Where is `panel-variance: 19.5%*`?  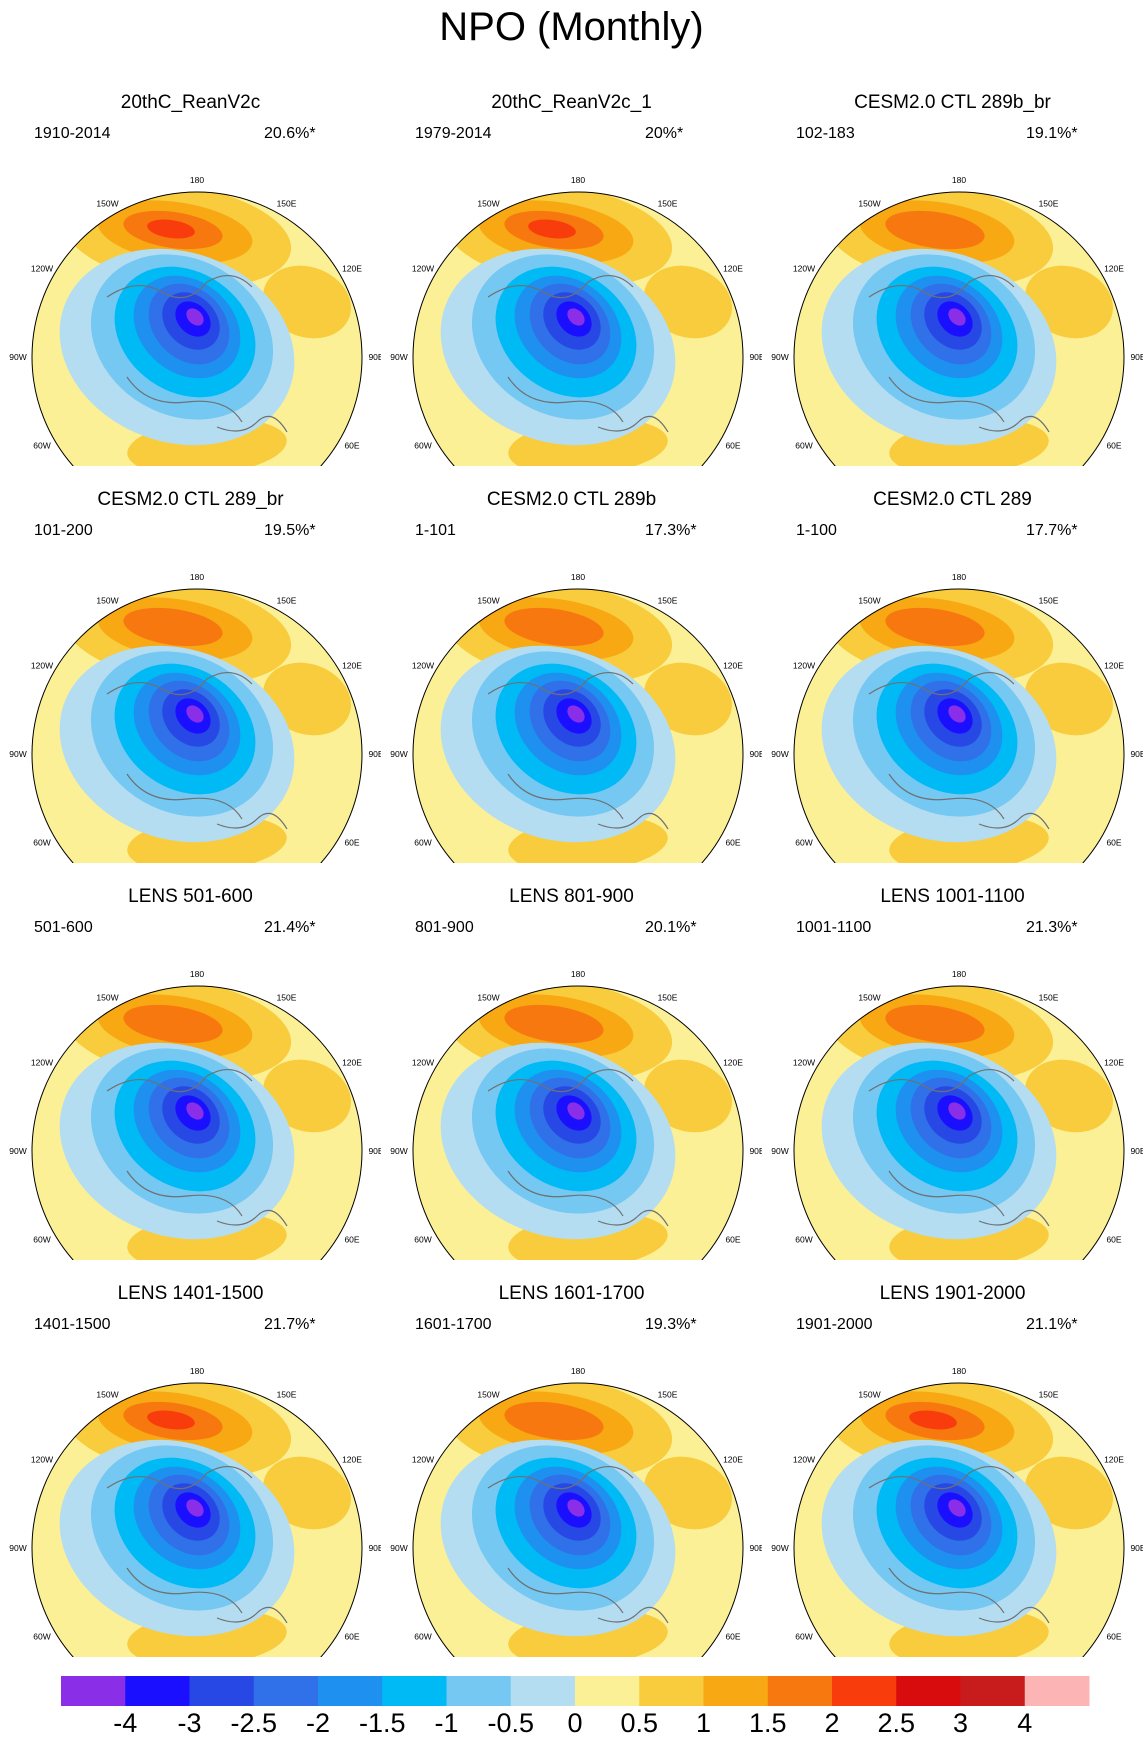
panel-variance: 19.5%* is located at coordinates (290, 530).